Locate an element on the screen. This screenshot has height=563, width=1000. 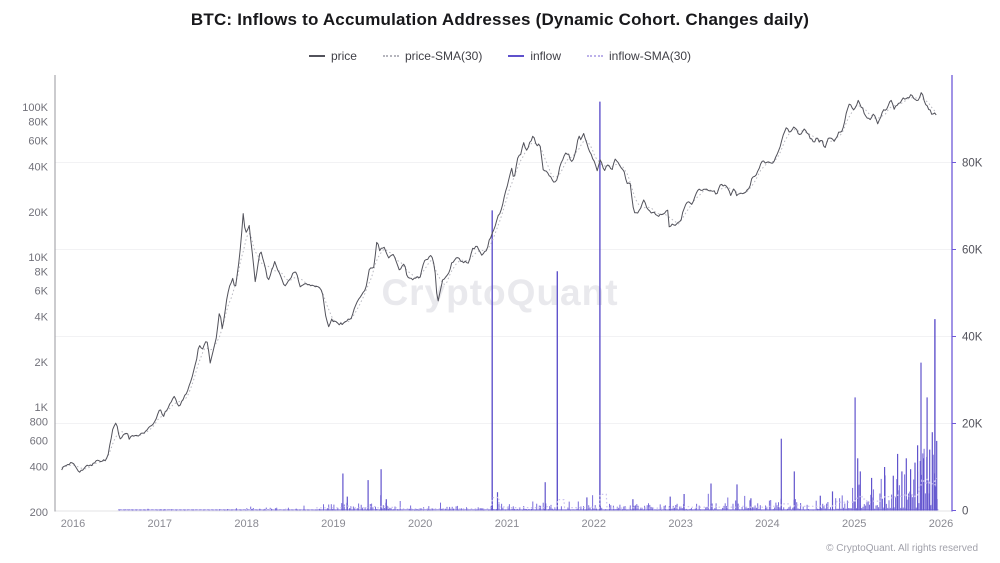
legend-item-price-sma-30-: price-SMA(30) is located at coordinates (432, 56).